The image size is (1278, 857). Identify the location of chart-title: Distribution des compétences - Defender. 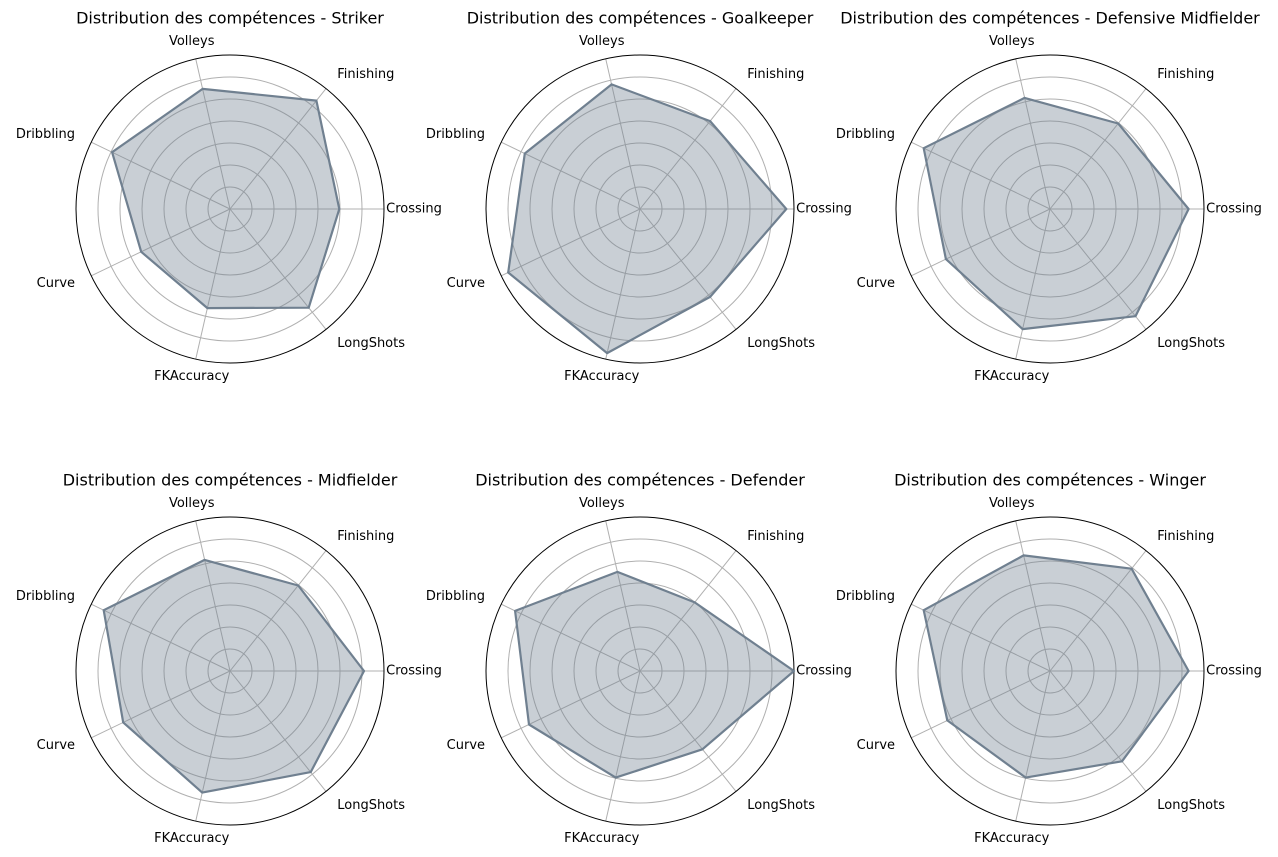
(640, 480).